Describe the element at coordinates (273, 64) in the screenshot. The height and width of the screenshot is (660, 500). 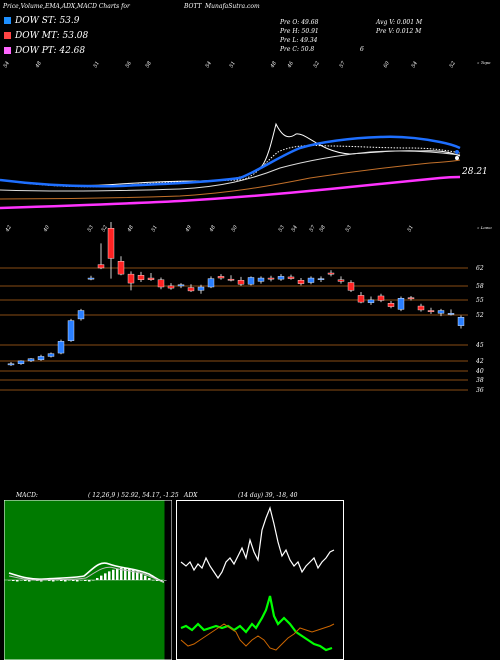
I see `top-tick-label: 48` at that location.